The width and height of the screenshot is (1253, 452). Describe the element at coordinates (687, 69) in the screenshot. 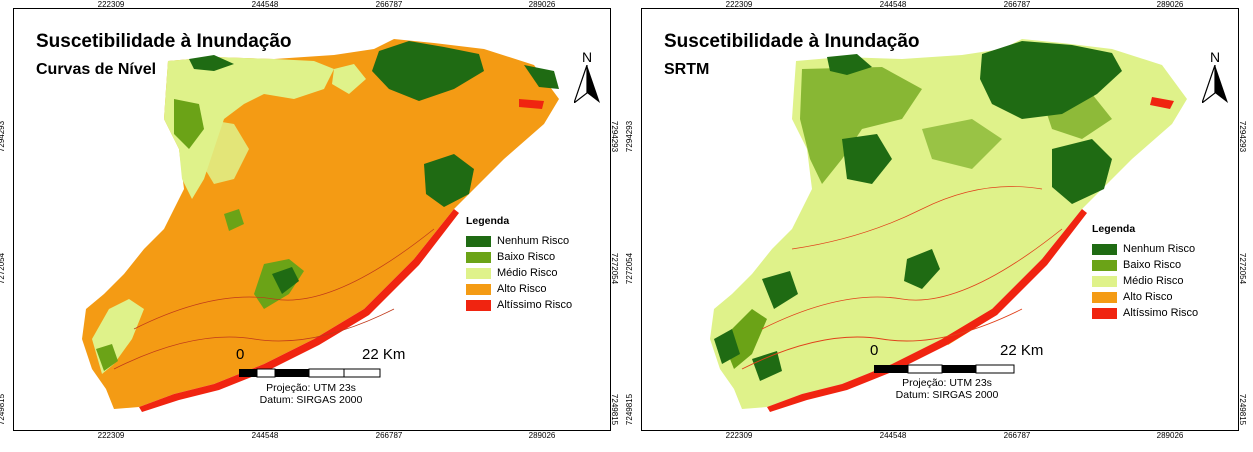

I see `map-subtitle: SRTM` at that location.